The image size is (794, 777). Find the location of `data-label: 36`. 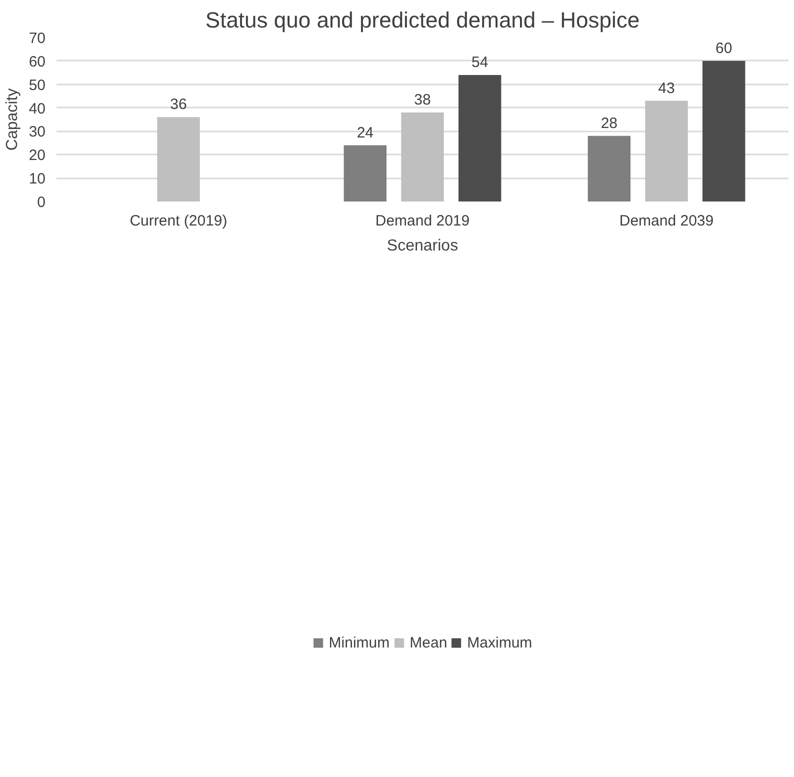

data-label: 36 is located at coordinates (178, 105).